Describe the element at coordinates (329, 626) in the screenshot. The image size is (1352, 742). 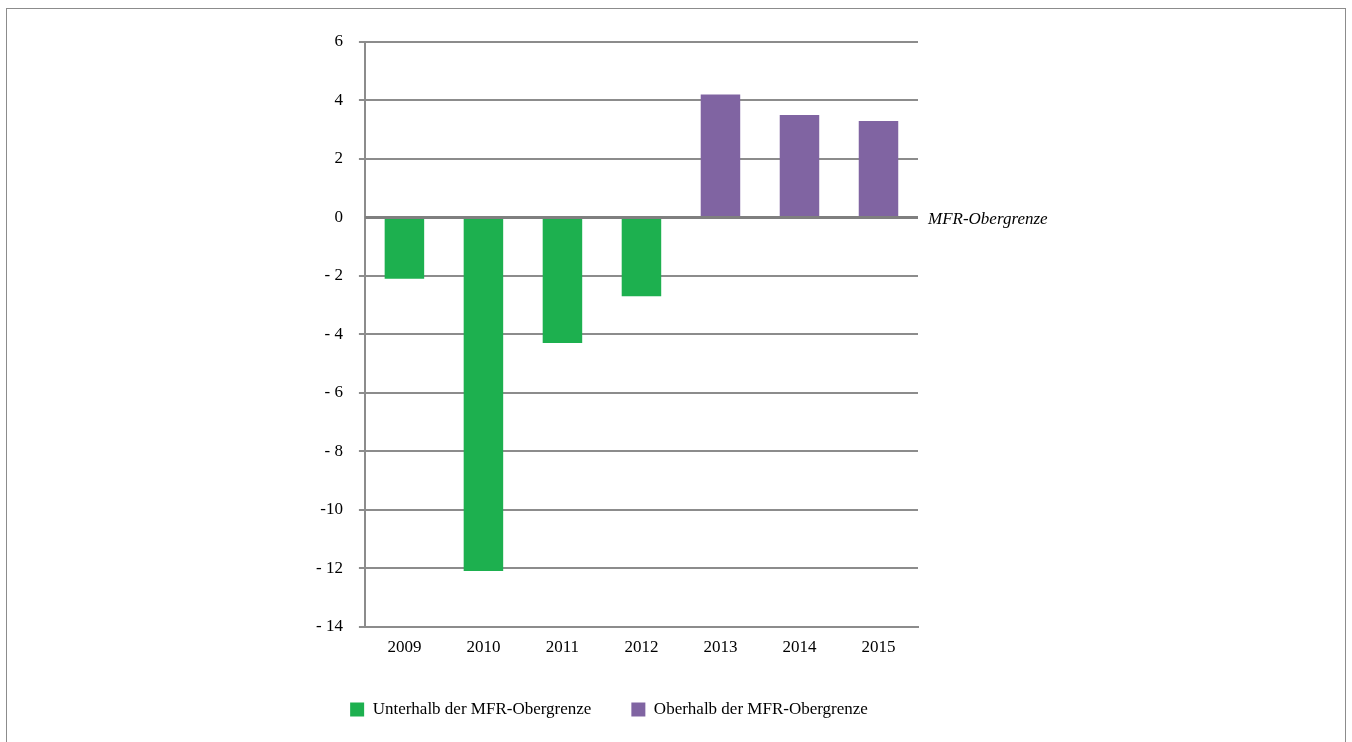
I see `y-tick-label: - 14` at that location.